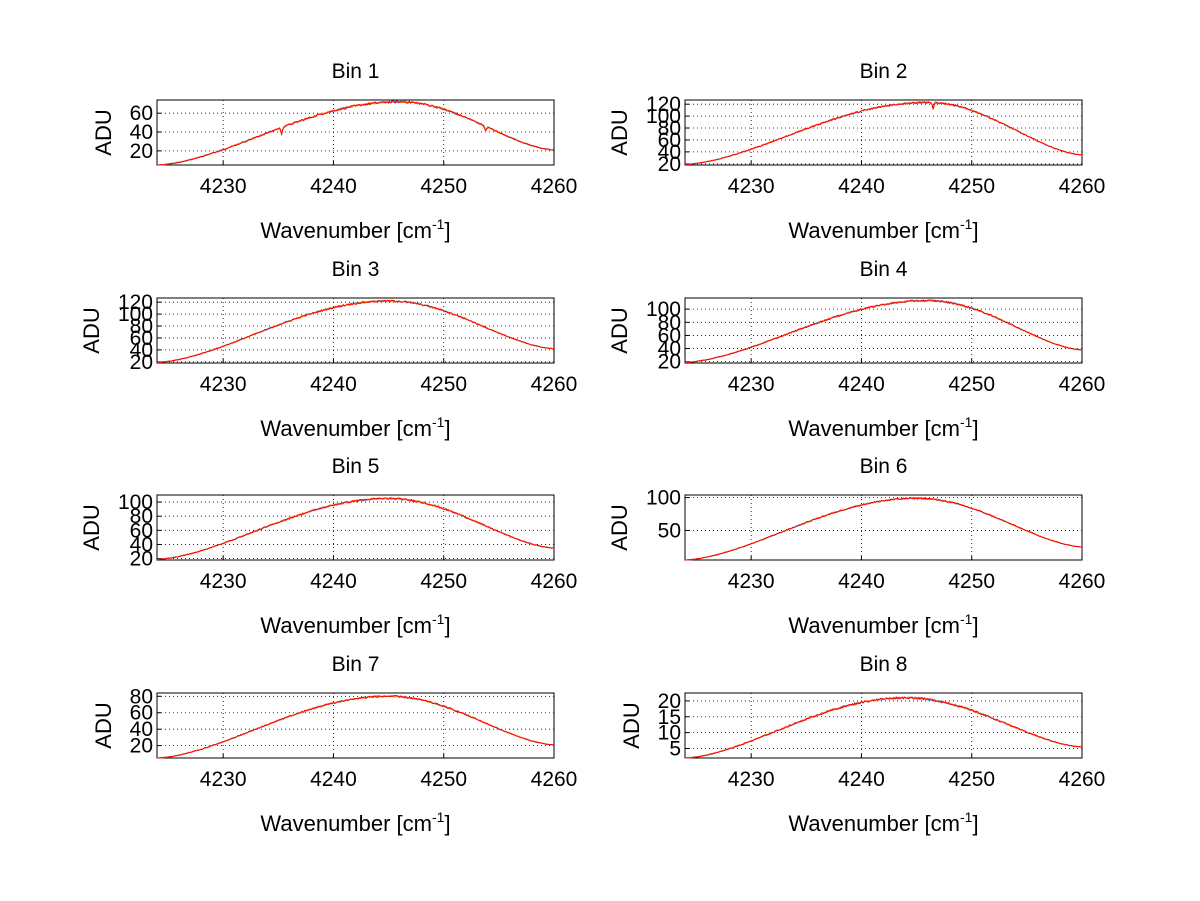  Describe the element at coordinates (884, 71) in the screenshot. I see `subplot-title: Bin 2` at that location.